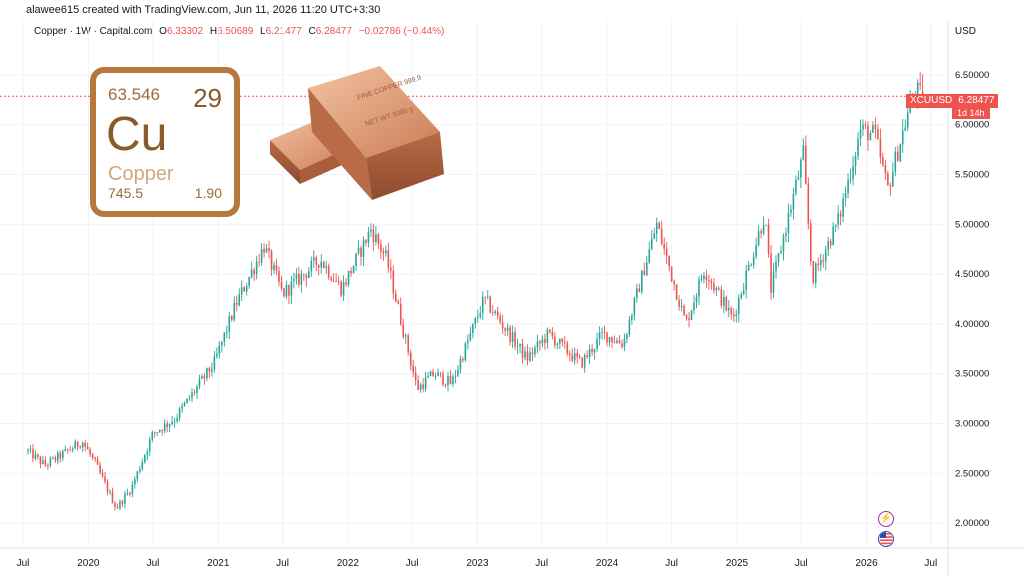 This screenshot has width=1024, height=576. Describe the element at coordinates (886, 519) in the screenshot. I see `lightning-icon: ⚡` at that location.